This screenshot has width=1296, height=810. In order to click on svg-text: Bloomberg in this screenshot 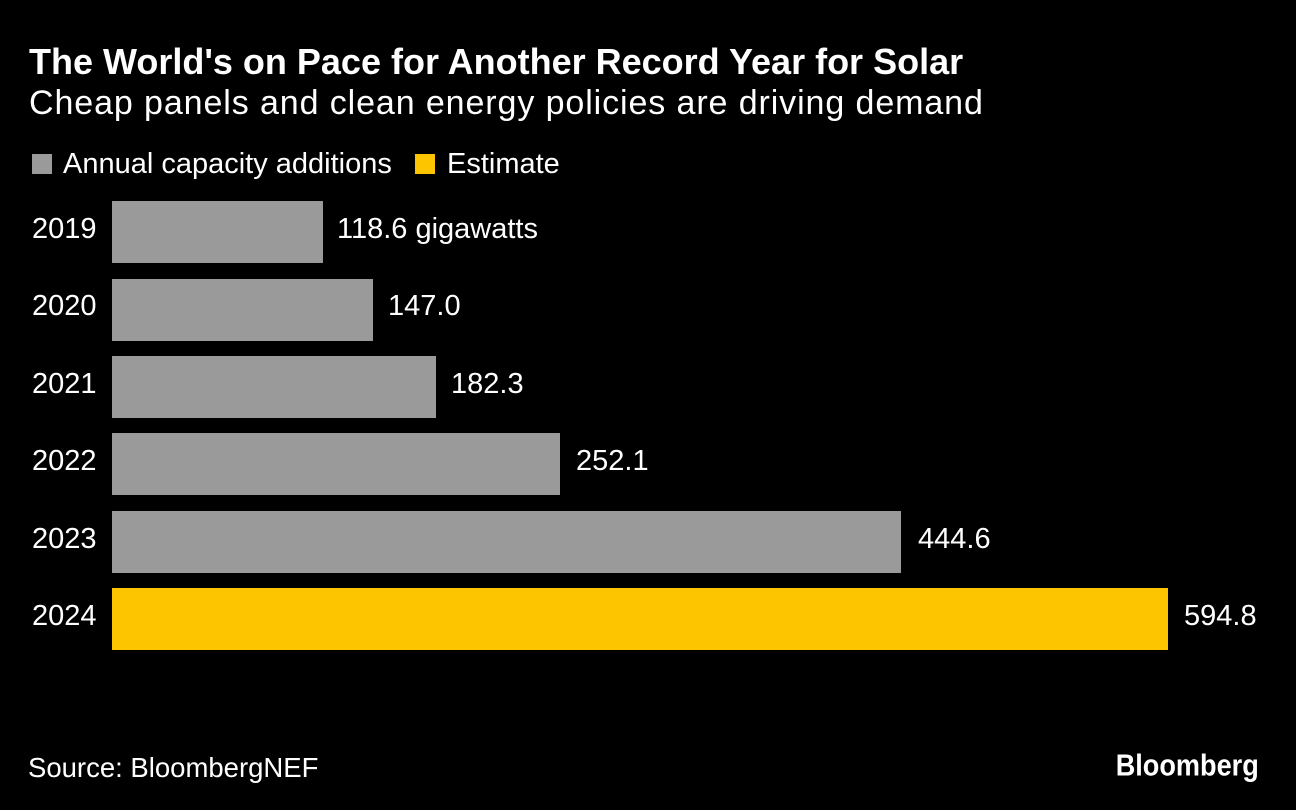, I will do `click(1187, 766)`.